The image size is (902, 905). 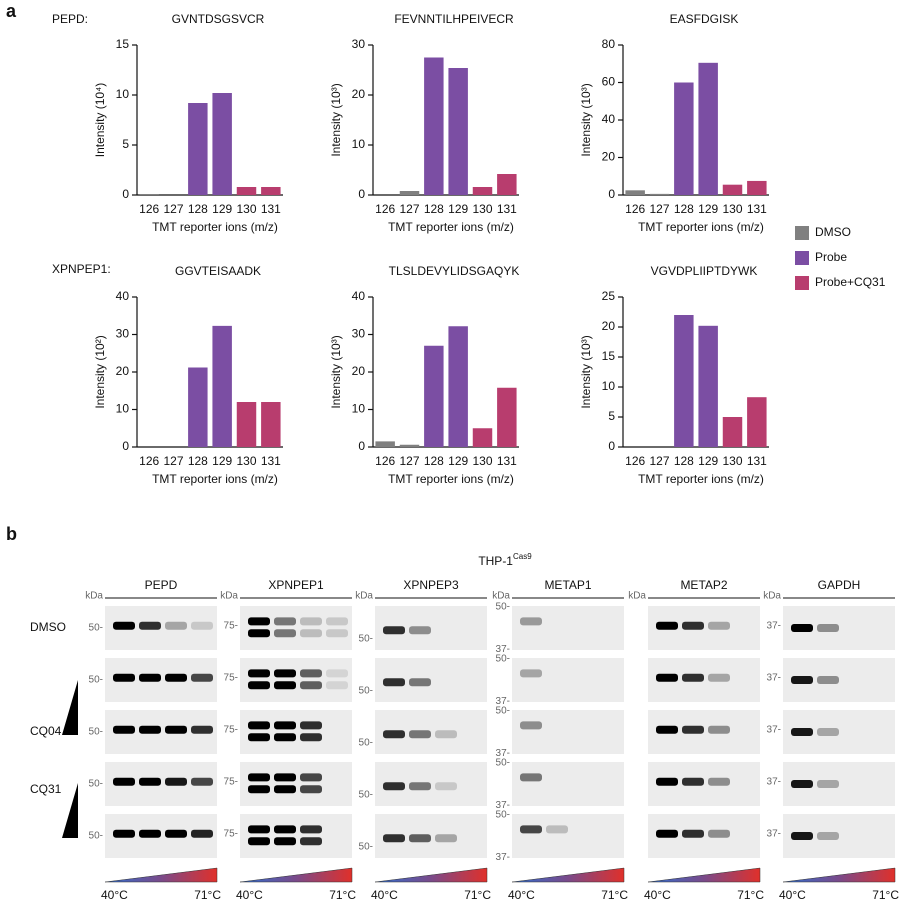 I want to click on blot-header: METAP2, so click(x=703, y=585).